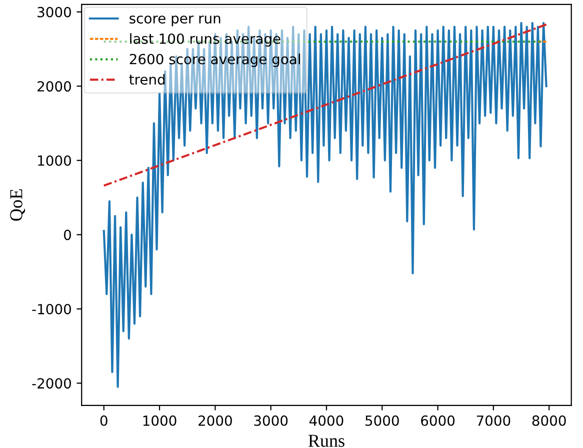 The width and height of the screenshot is (583, 448). What do you see at coordinates (205, 40) in the screenshot?
I see `legend-label: last 100 runs average` at bounding box center [205, 40].